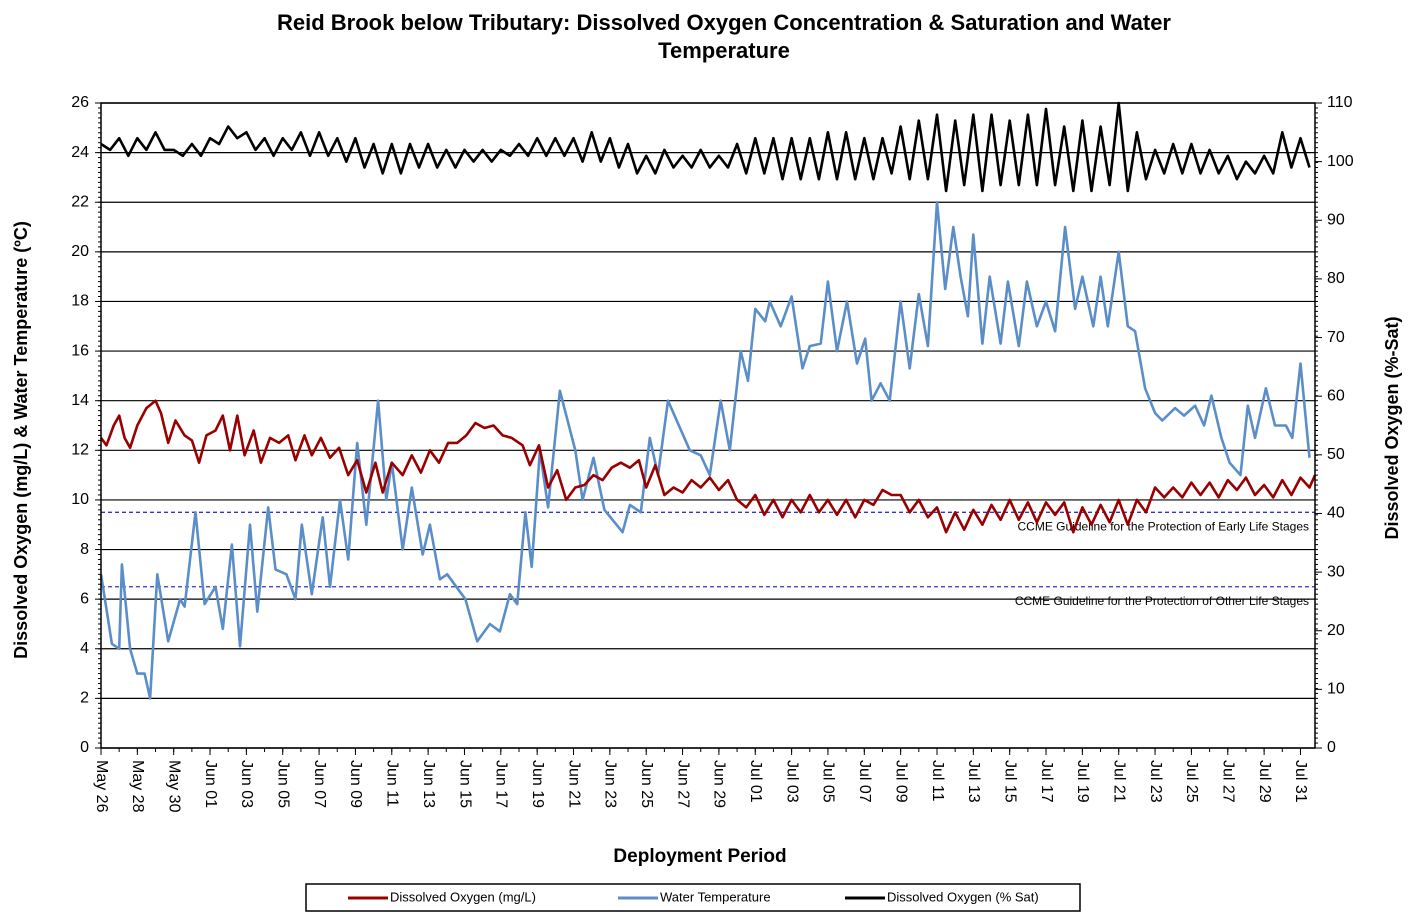 The height and width of the screenshot is (917, 1419). I want to click on x-tick-label: Jul 11, so click(937, 781).